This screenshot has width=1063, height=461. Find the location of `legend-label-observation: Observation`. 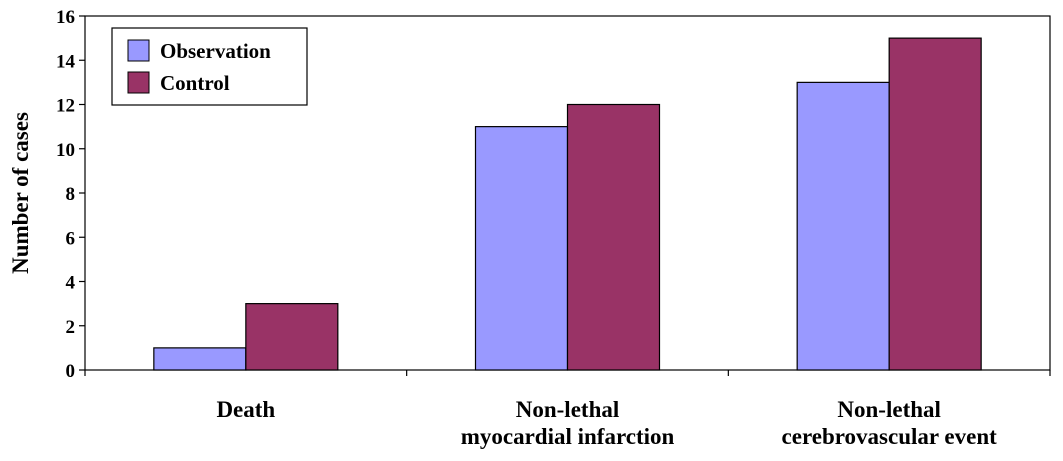

legend-label-observation: Observation is located at coordinates (215, 51).